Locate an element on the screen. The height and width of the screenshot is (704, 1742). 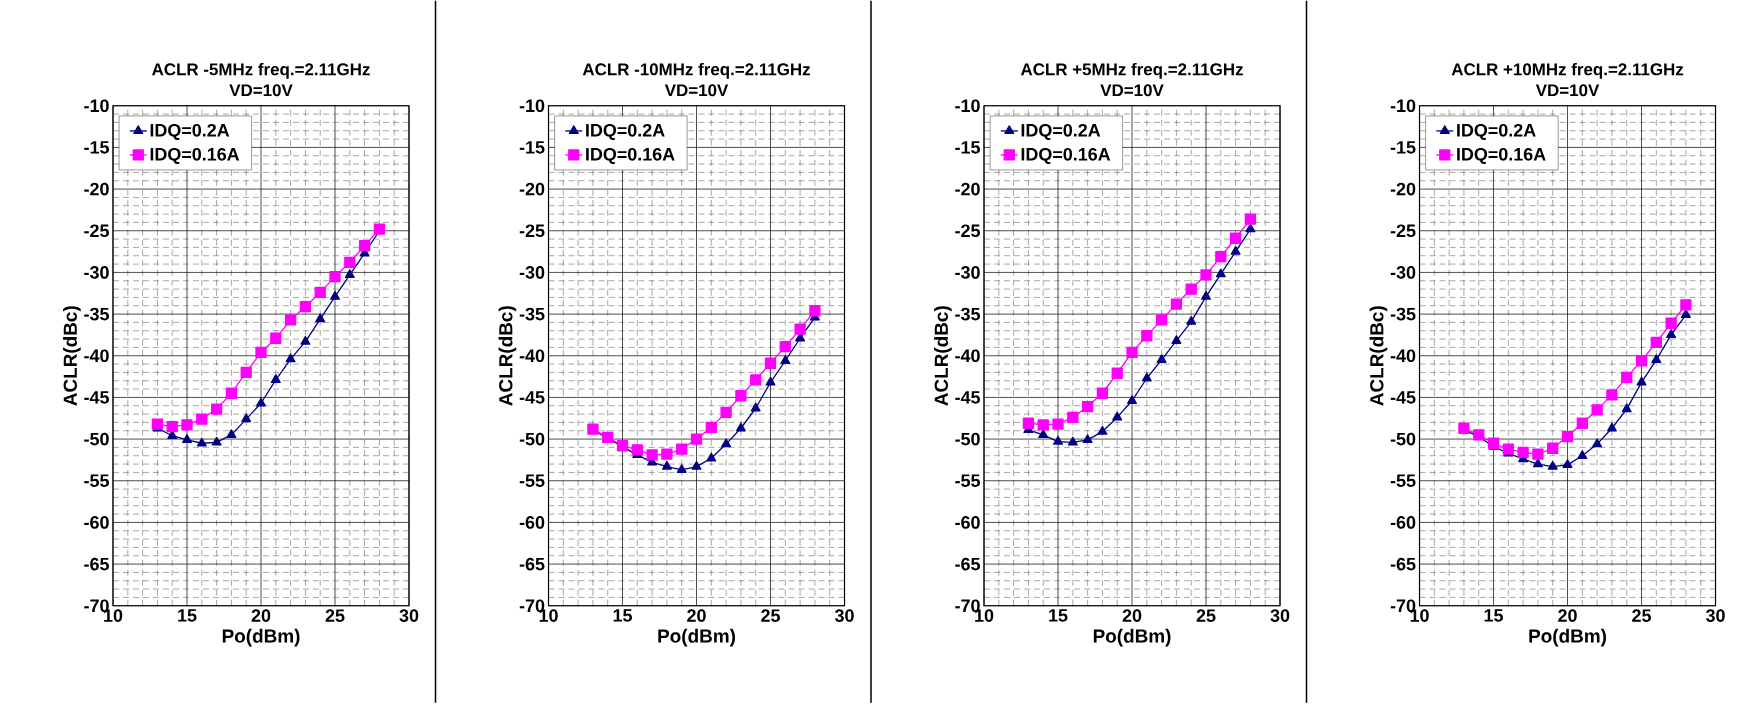
chart-title: ACLR +5MHz freq.=2.11GHz is located at coordinates (1131, 71).